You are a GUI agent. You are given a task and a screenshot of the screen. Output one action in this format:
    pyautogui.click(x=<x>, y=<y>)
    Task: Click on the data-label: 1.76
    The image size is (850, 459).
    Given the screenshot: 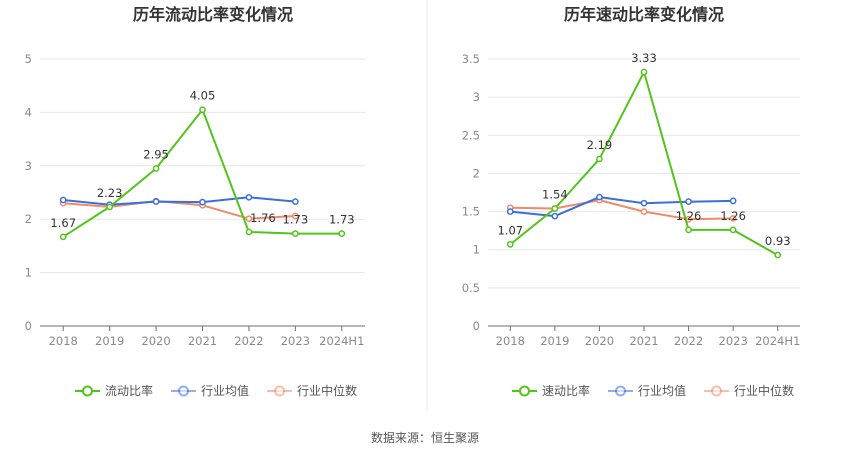 What is the action you would take?
    pyautogui.click(x=263, y=218)
    